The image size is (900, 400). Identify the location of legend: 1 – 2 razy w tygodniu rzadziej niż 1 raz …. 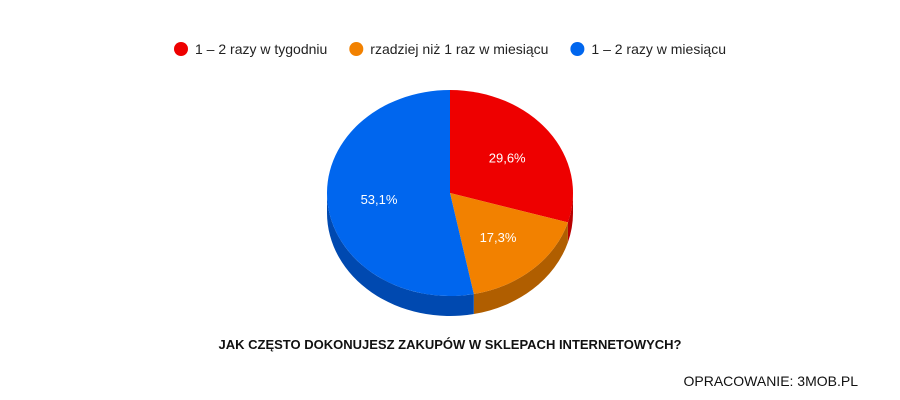
(450, 49).